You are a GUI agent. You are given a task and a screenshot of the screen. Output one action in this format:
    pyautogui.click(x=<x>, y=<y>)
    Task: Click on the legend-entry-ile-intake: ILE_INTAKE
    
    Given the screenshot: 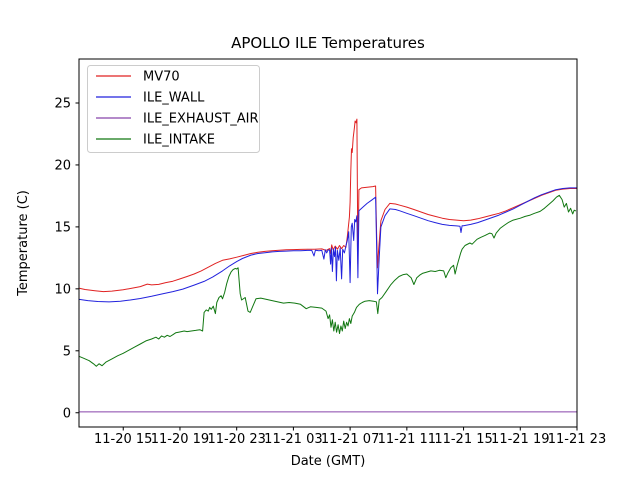 What is the action you would take?
    pyautogui.click(x=155, y=140)
    